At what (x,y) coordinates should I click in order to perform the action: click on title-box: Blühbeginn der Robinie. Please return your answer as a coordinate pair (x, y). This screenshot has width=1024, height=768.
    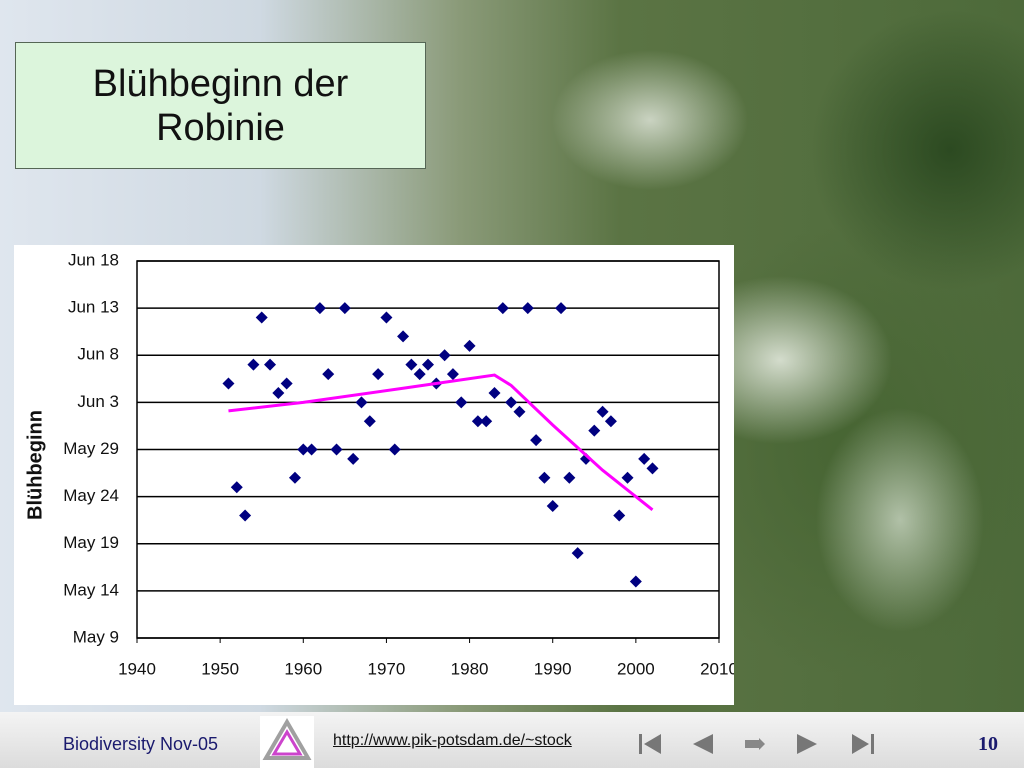
    Looking at the image, I should click on (220, 105).